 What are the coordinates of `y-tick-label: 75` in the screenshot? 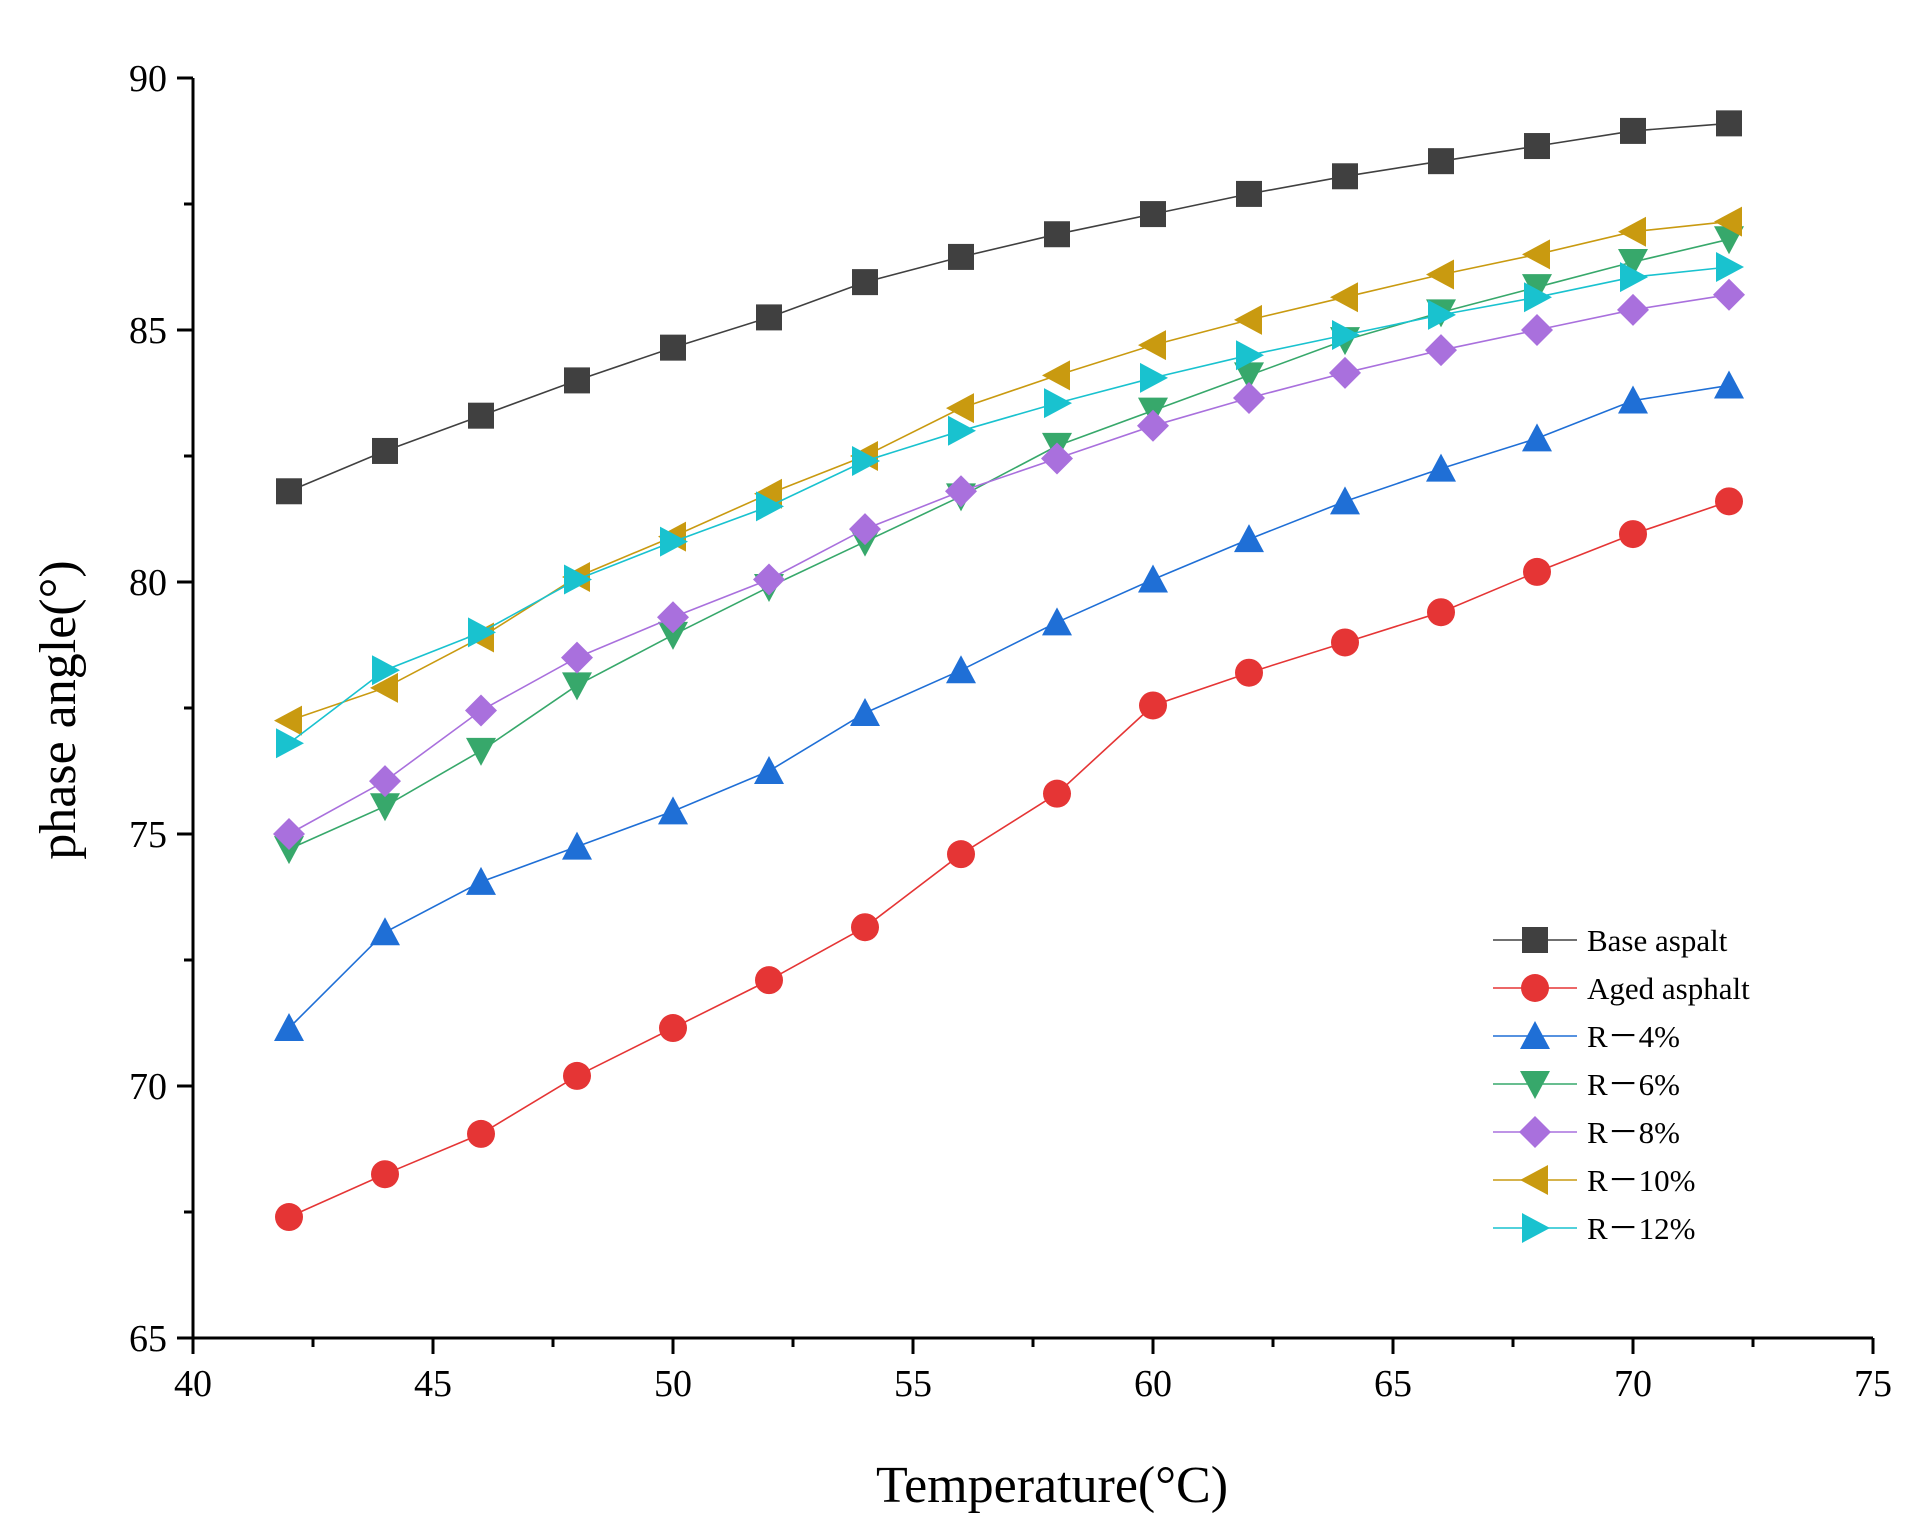 It's located at (148, 835).